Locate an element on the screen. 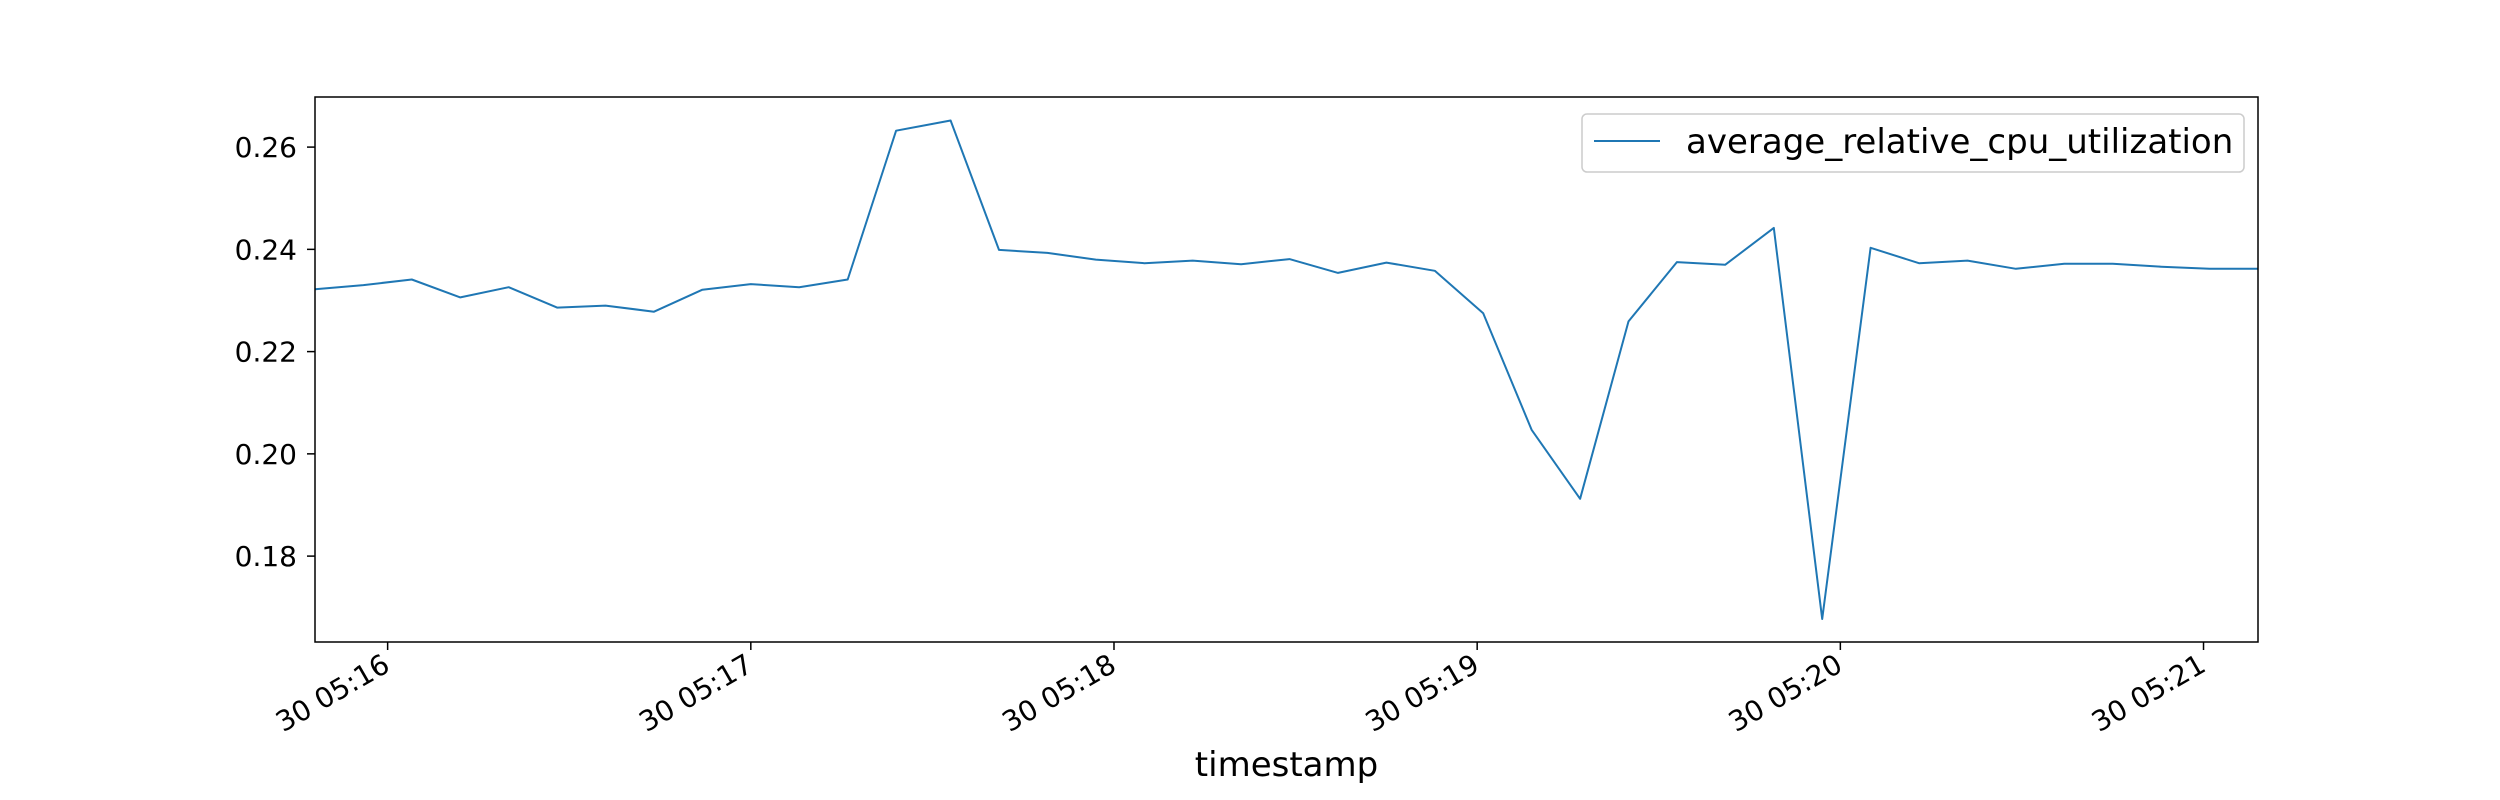 The image size is (2500, 800). y-tick-label: 0.22 is located at coordinates (266, 352).